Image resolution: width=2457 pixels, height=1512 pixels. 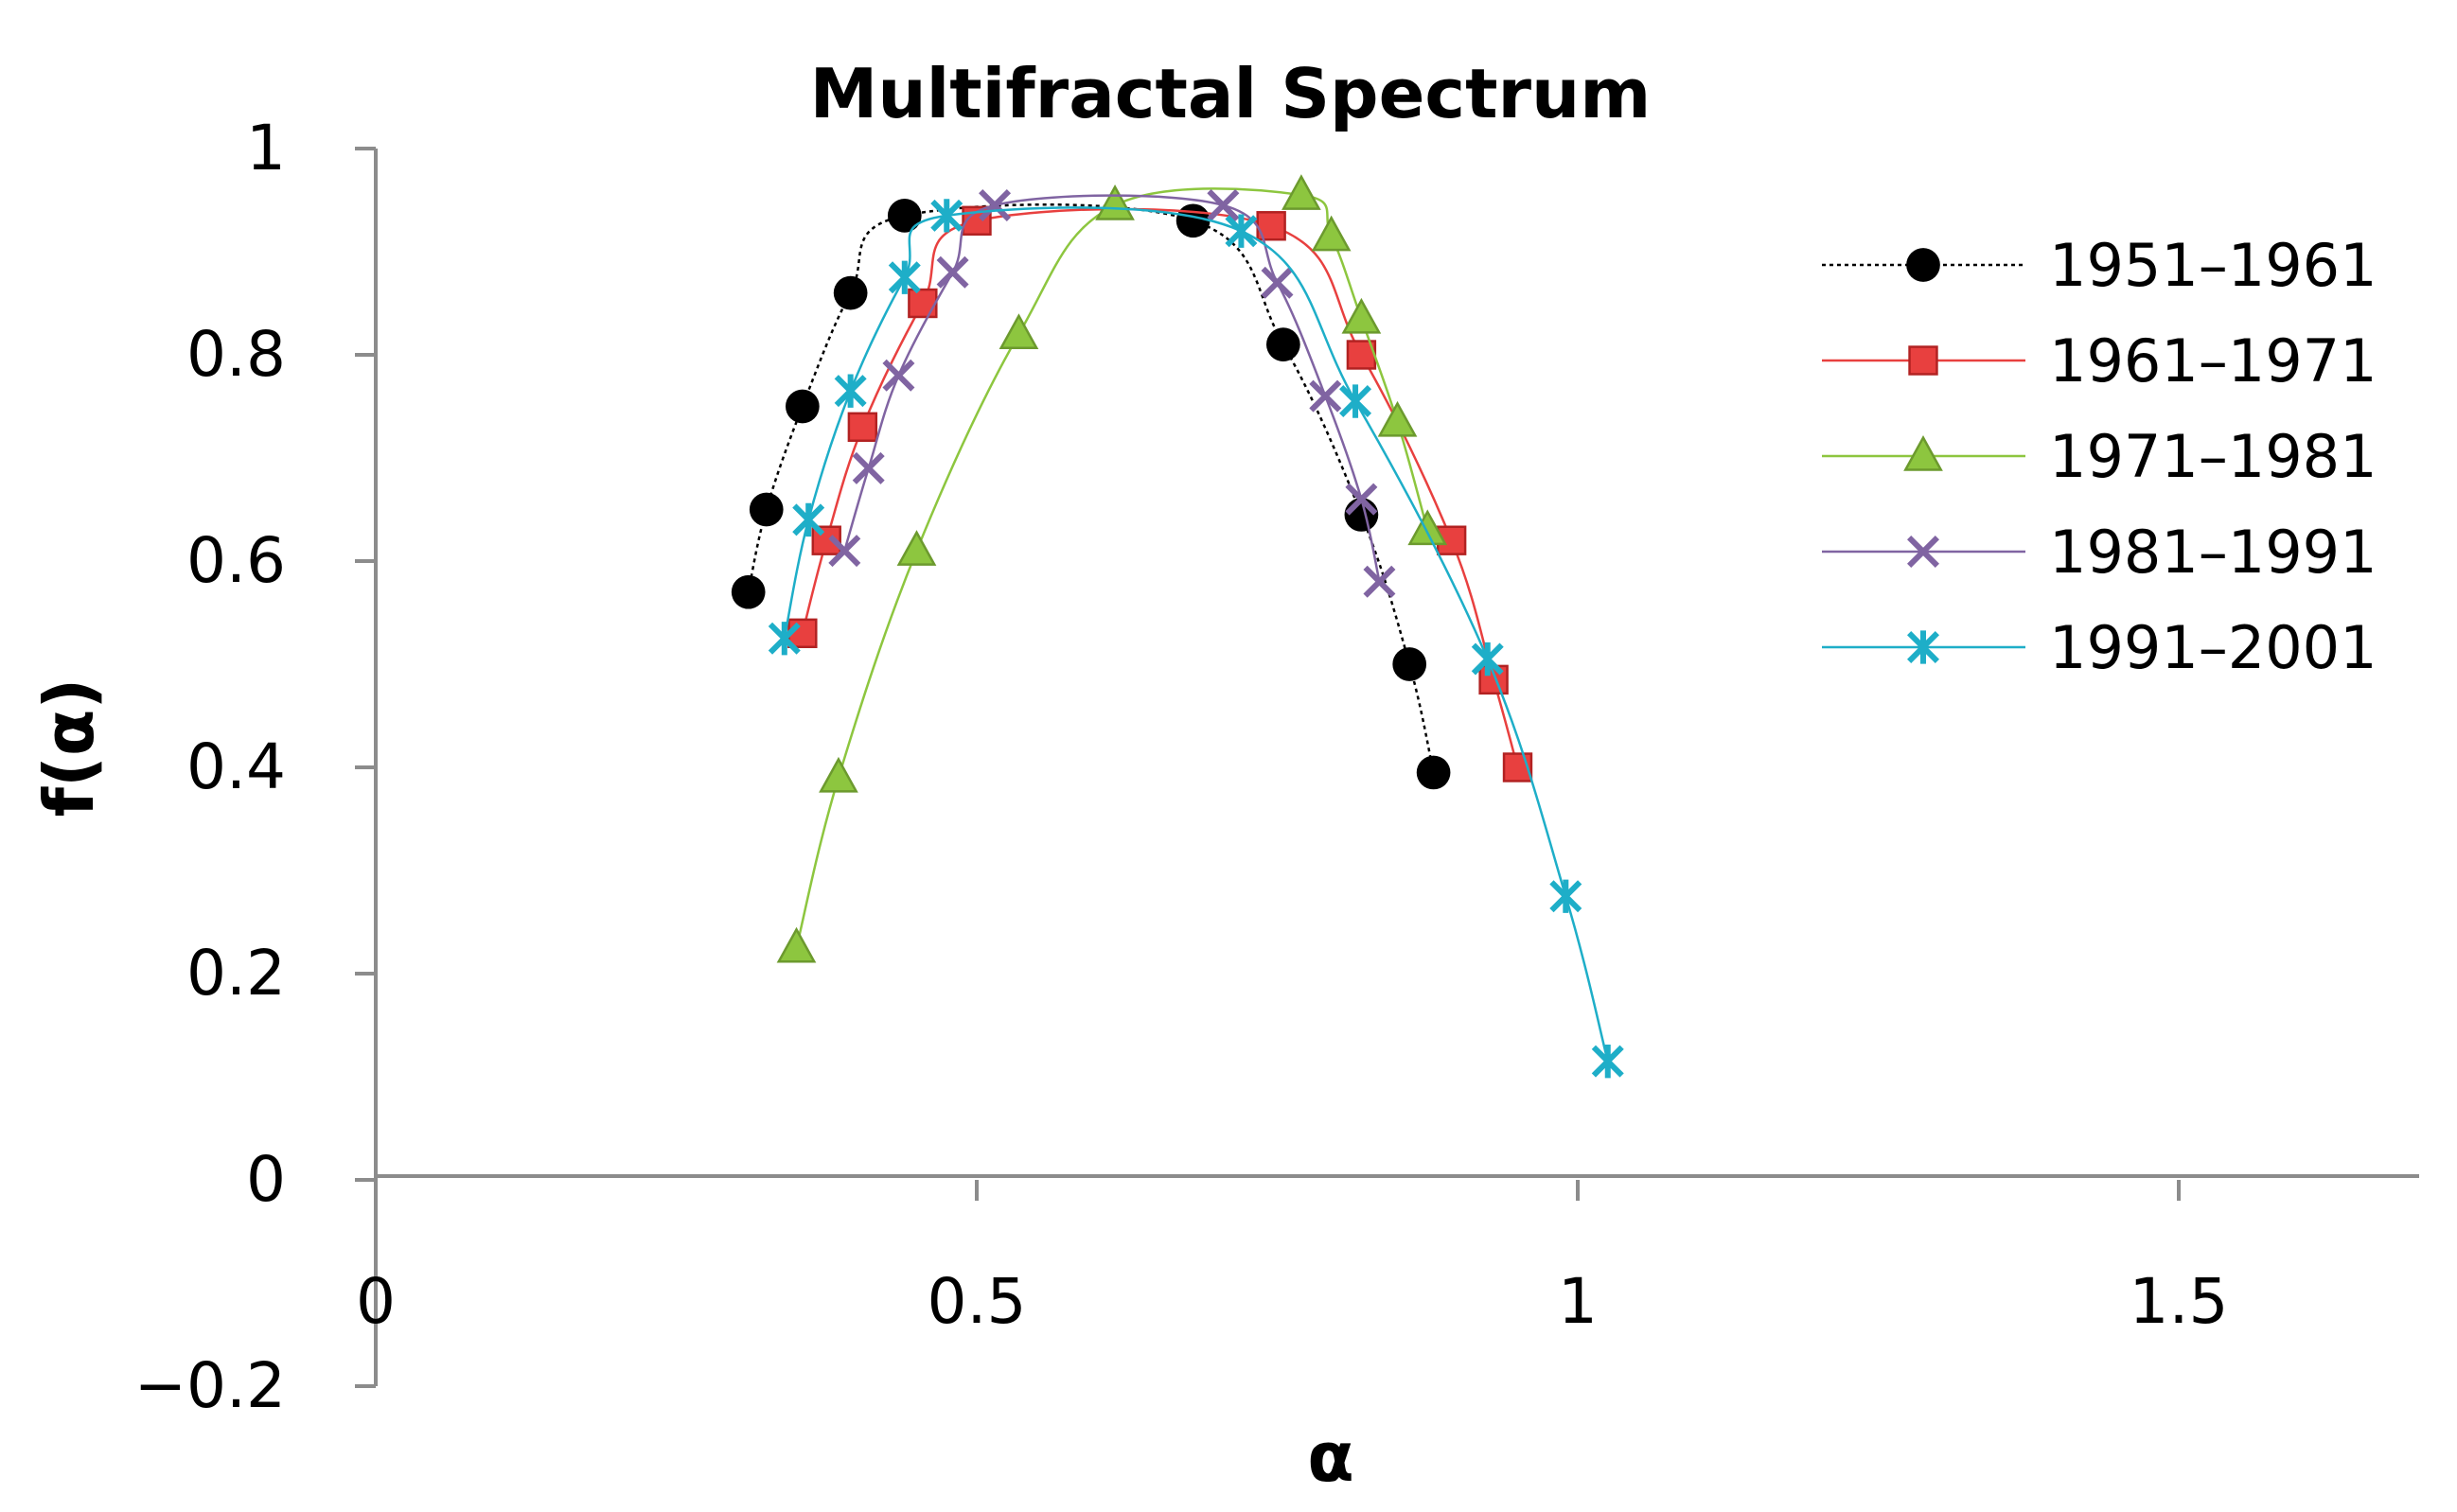 What do you see at coordinates (236, 973) in the screenshot?
I see `y-tick-label: 0.2` at bounding box center [236, 973].